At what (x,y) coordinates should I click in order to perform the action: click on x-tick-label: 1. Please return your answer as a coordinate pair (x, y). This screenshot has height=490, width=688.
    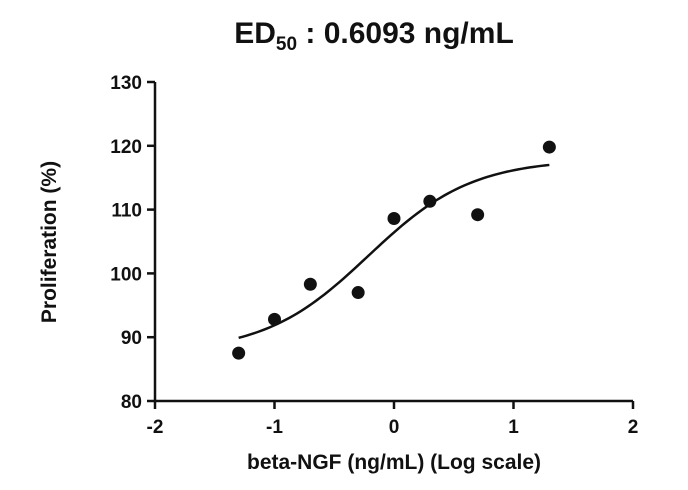
    Looking at the image, I should click on (513, 427).